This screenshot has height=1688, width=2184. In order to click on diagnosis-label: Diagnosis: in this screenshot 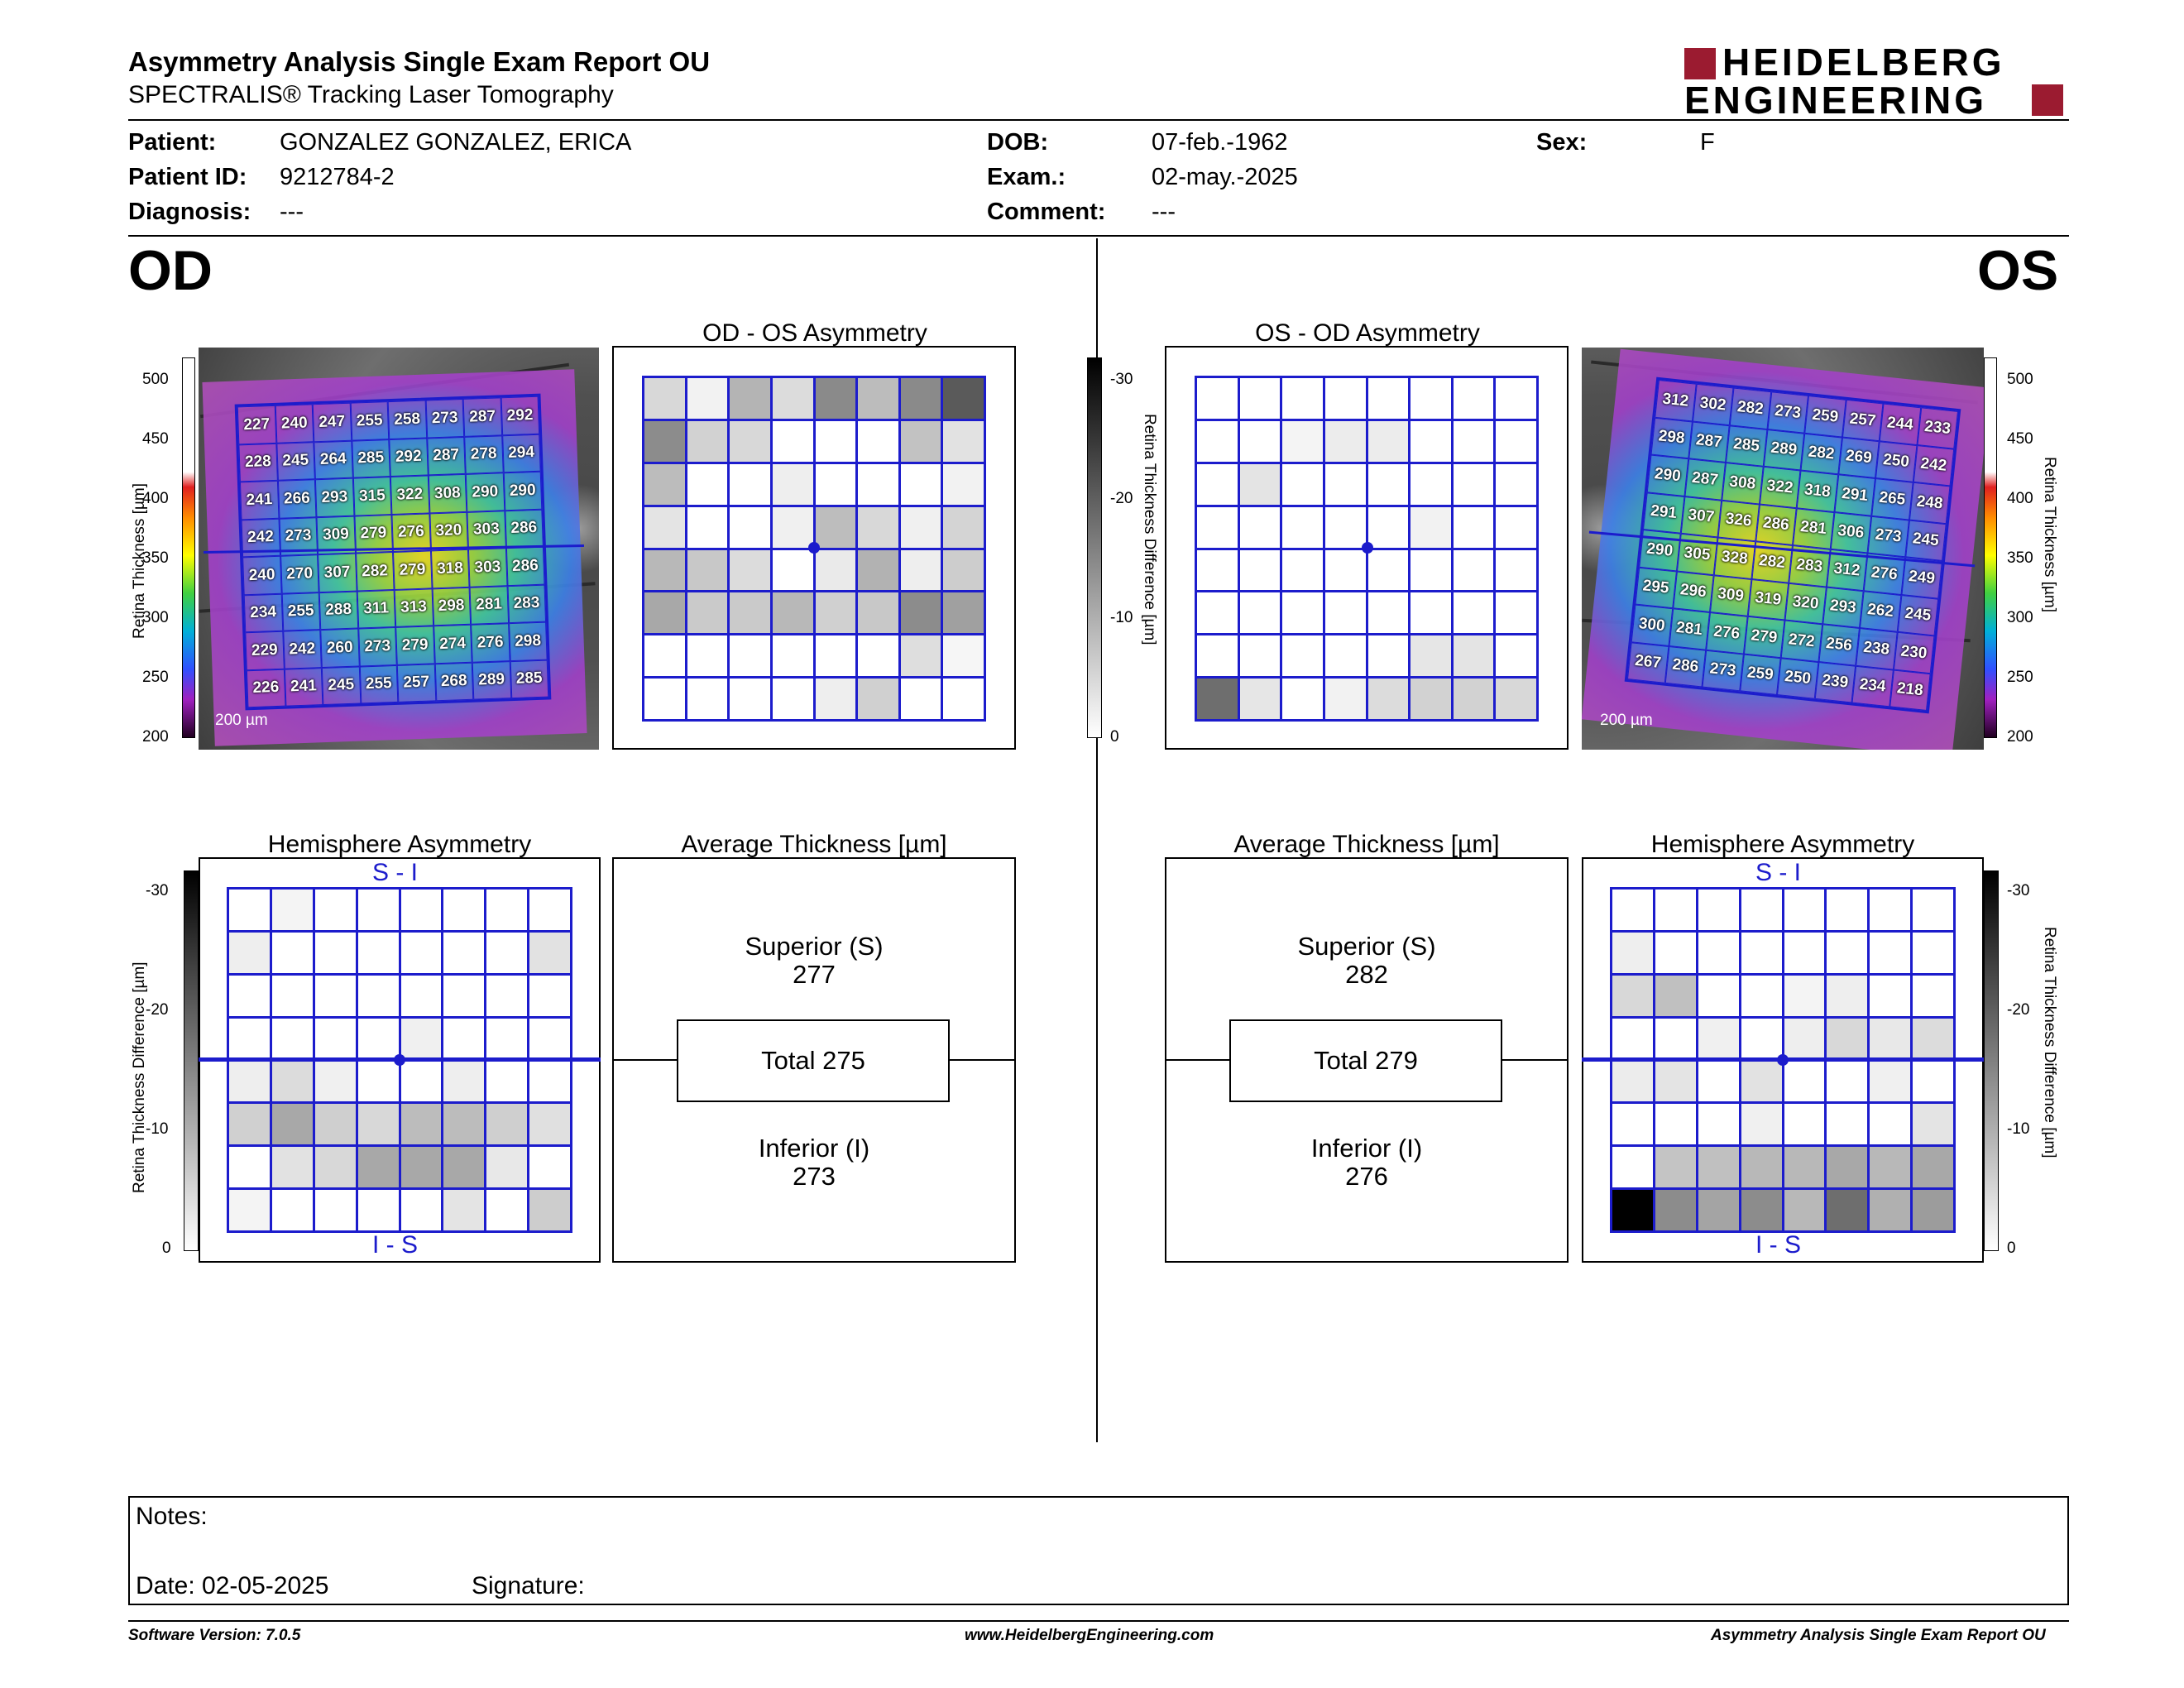, I will do `click(189, 212)`.